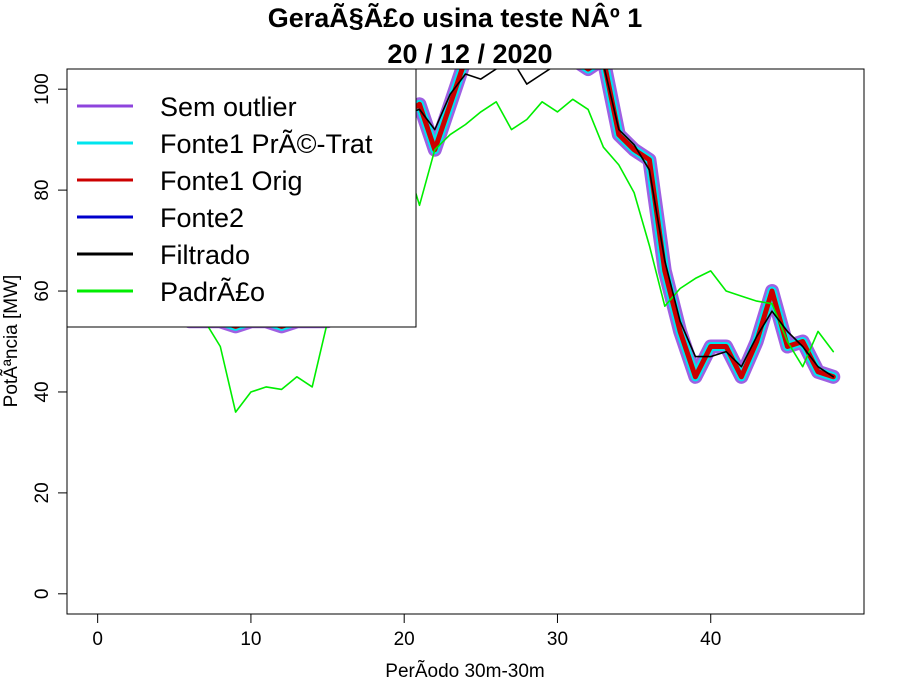 The image size is (900, 700). What do you see at coordinates (250, 639) in the screenshot?
I see `x-tick-label: 10` at bounding box center [250, 639].